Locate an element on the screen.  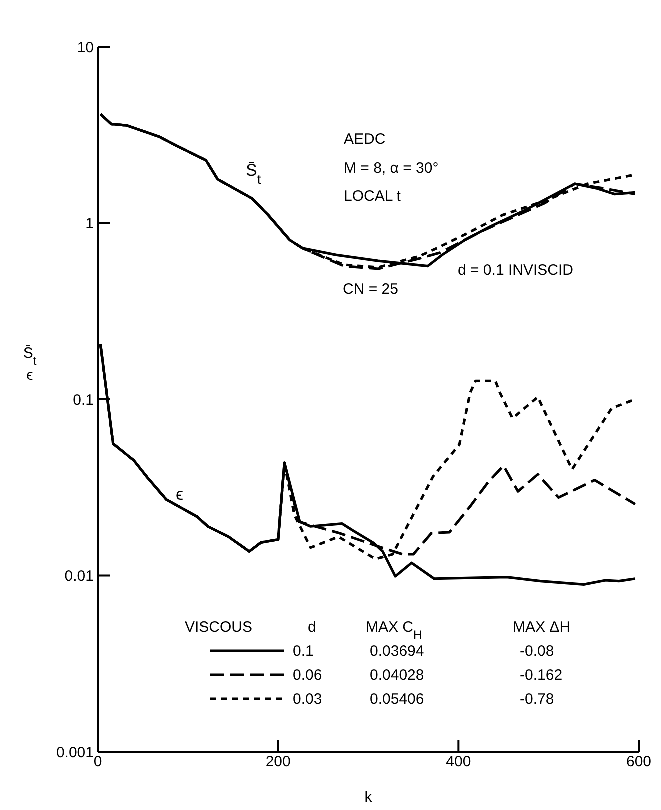
y-tick-label: 10 is located at coordinates (85, 47).